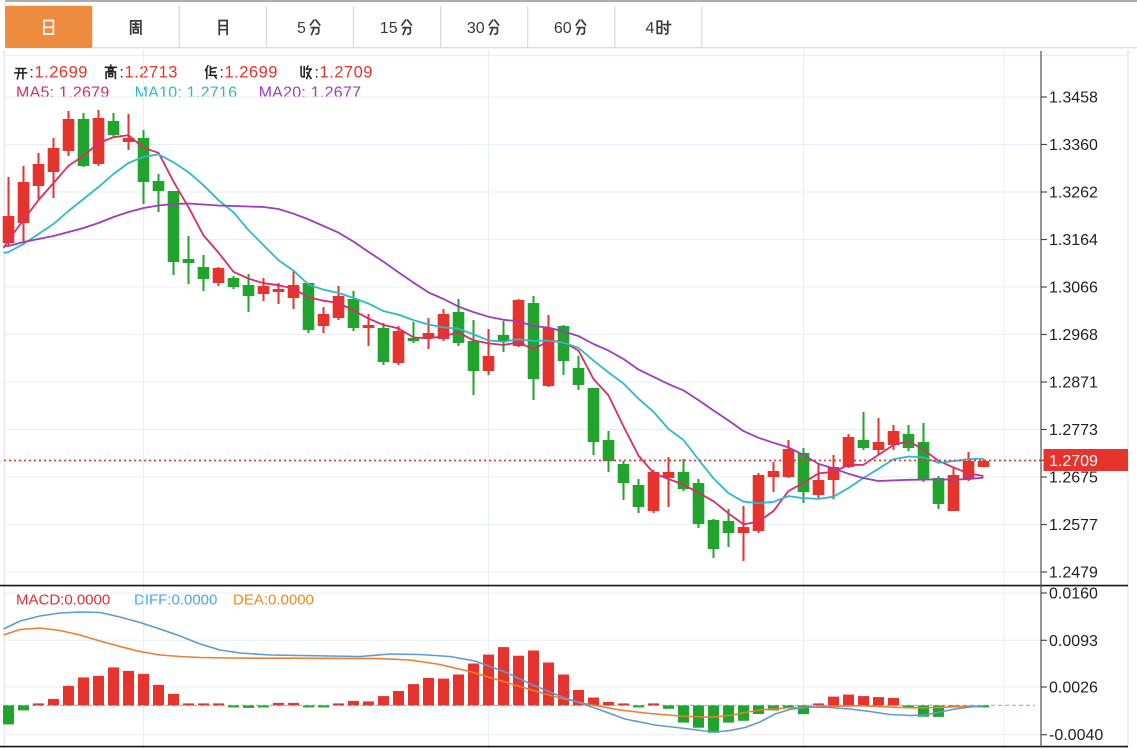 The height and width of the screenshot is (749, 1137). I want to click on svg-text: 15, so click(389, 28).